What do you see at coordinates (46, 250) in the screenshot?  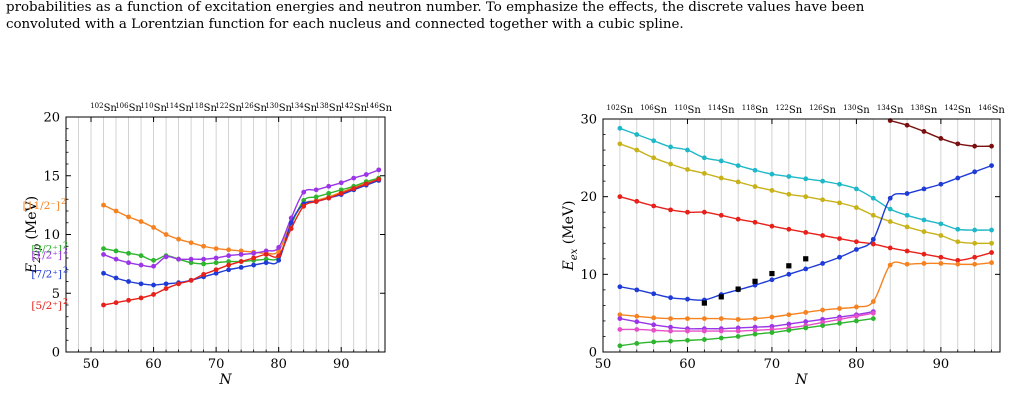 I see `series-label: [3/2⁺]` at bounding box center [46, 250].